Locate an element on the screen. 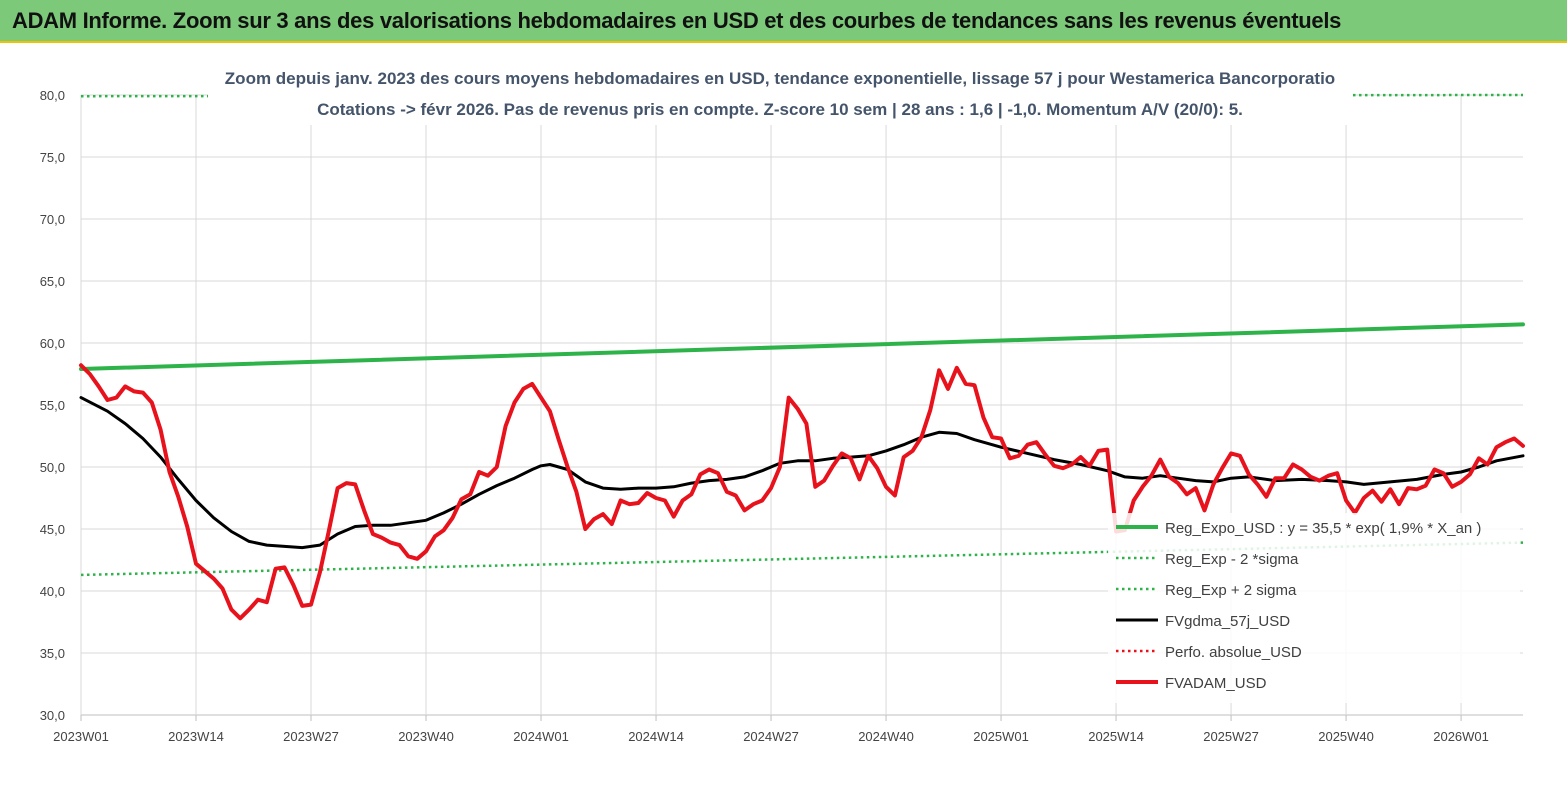  legend-label: FVgdma_57j_USD is located at coordinates (1227, 621).